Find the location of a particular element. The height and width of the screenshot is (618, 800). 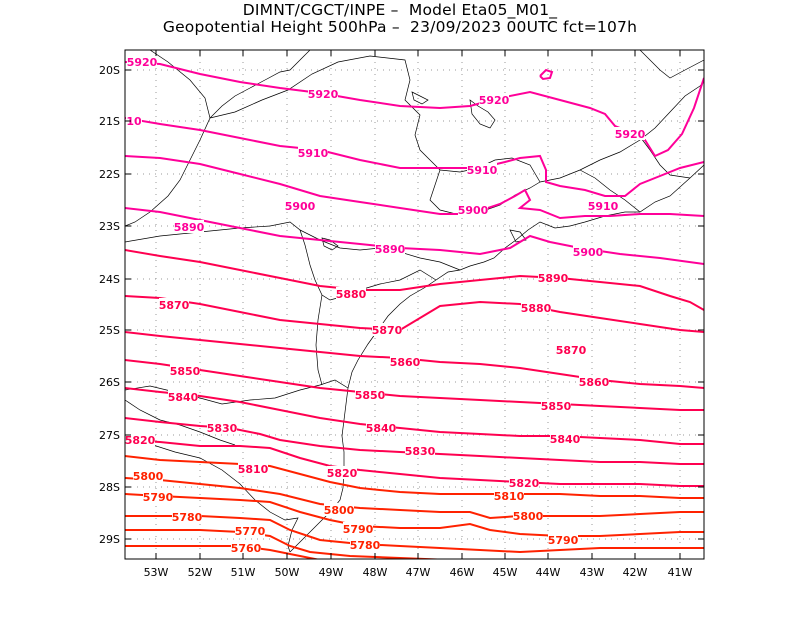

contour-label: 5850 is located at coordinates (370, 395).